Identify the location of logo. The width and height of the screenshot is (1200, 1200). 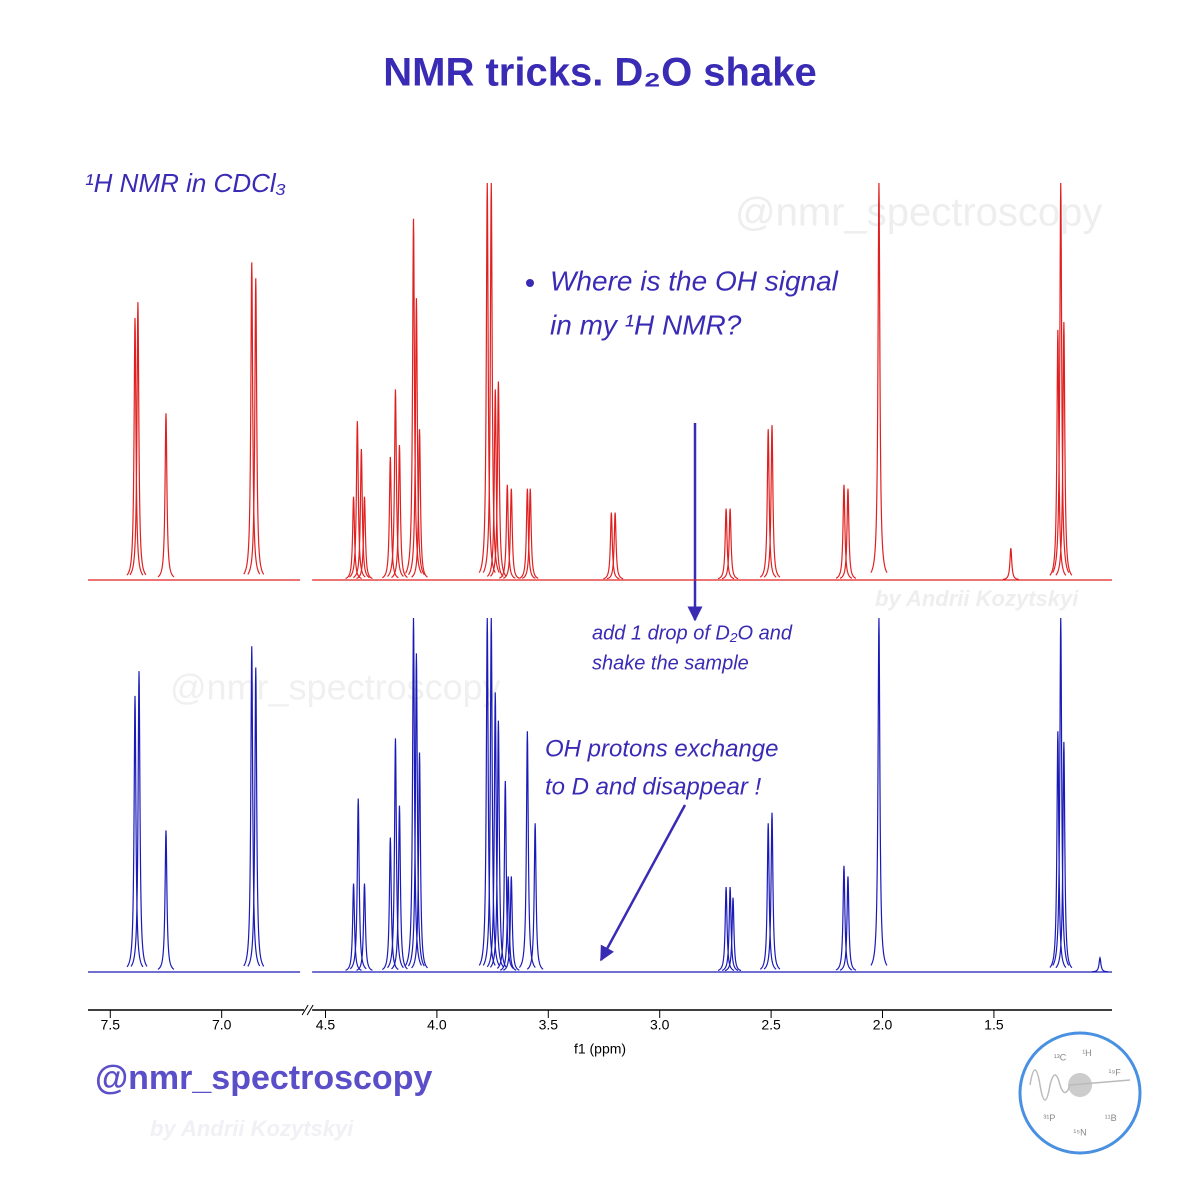
(1080, 1093).